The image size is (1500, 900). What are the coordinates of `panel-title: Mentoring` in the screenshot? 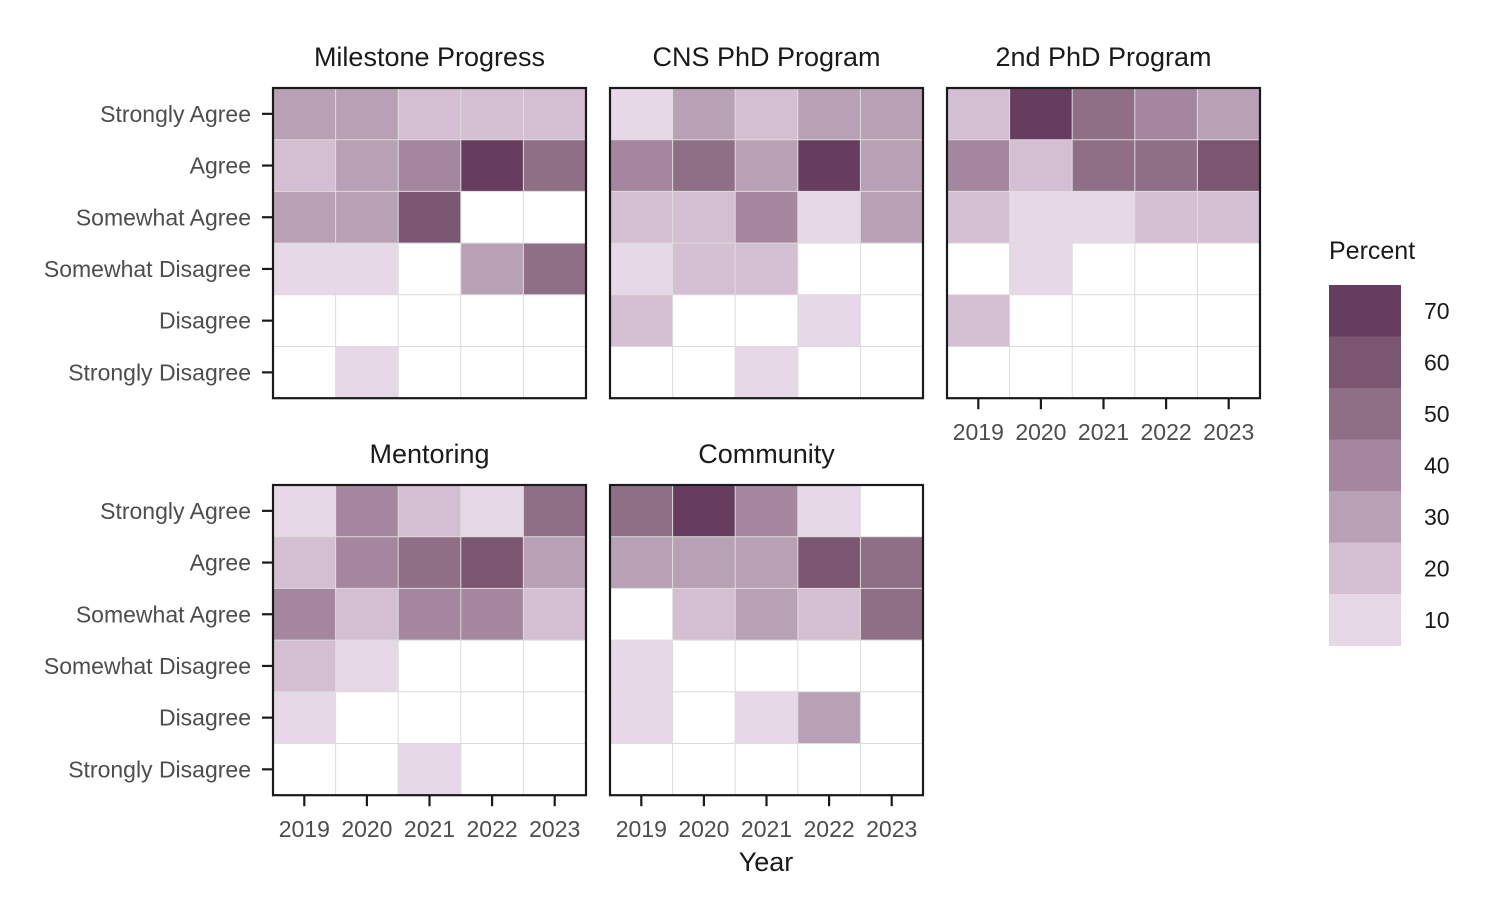 It's located at (429, 454).